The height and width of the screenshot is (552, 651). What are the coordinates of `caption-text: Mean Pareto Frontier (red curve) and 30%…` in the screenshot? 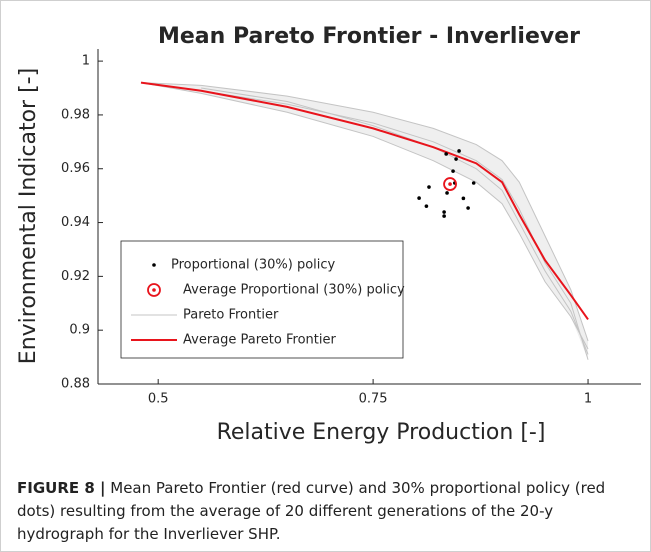 It's located at (311, 511).